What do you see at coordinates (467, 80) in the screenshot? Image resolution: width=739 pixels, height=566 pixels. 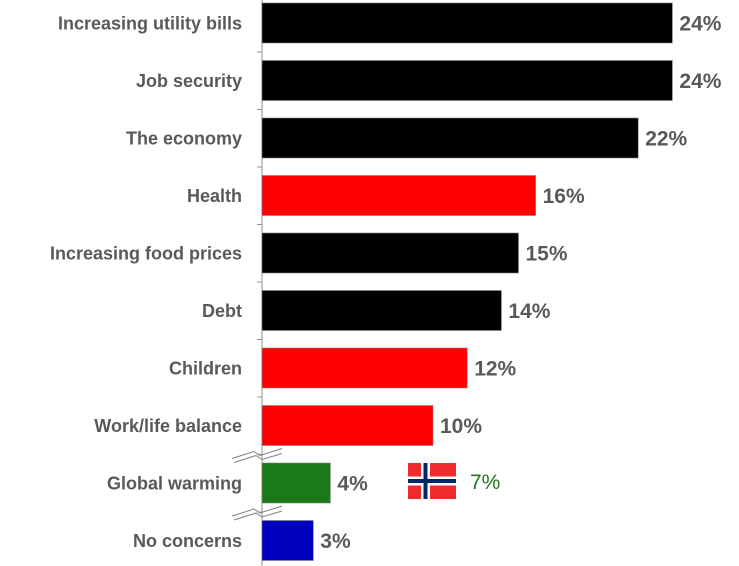 I see `bar-job-security` at bounding box center [467, 80].